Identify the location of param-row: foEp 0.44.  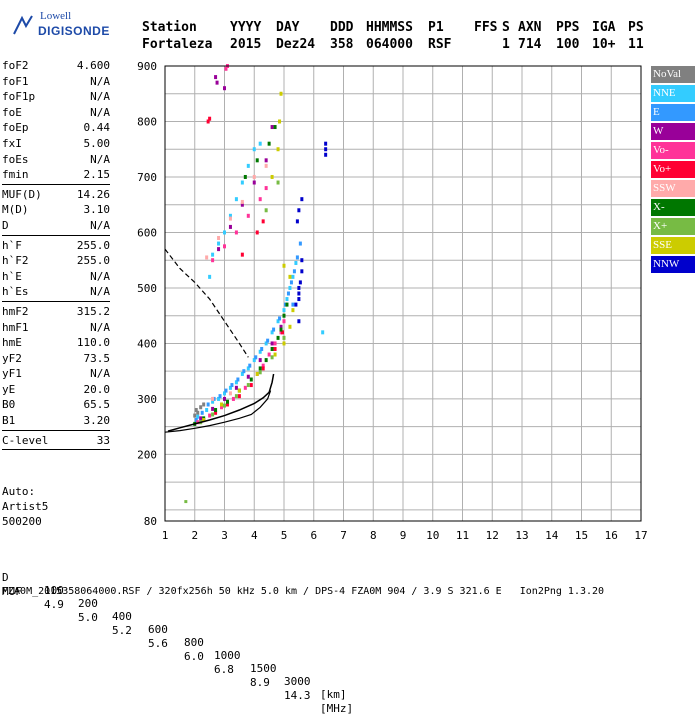
(56, 128).